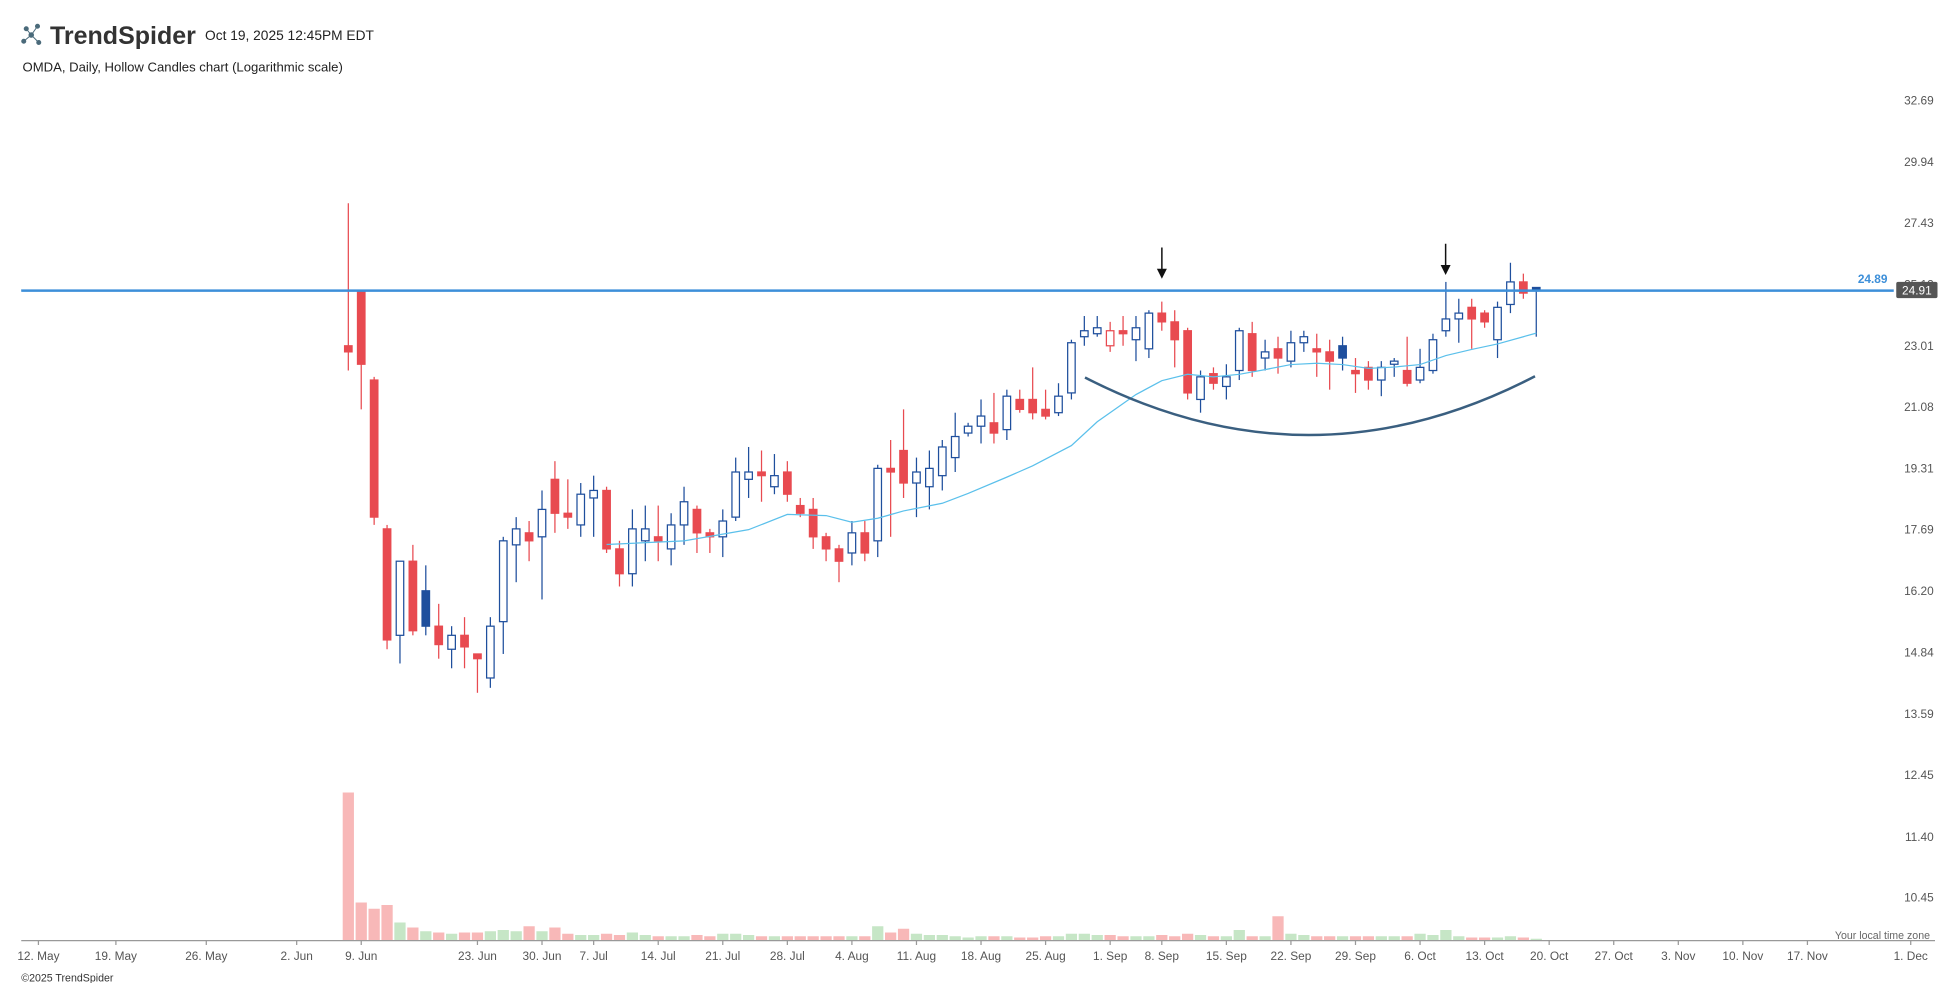  What do you see at coordinates (1678, 956) in the screenshot?
I see `x-tick-label: 3. Nov` at bounding box center [1678, 956].